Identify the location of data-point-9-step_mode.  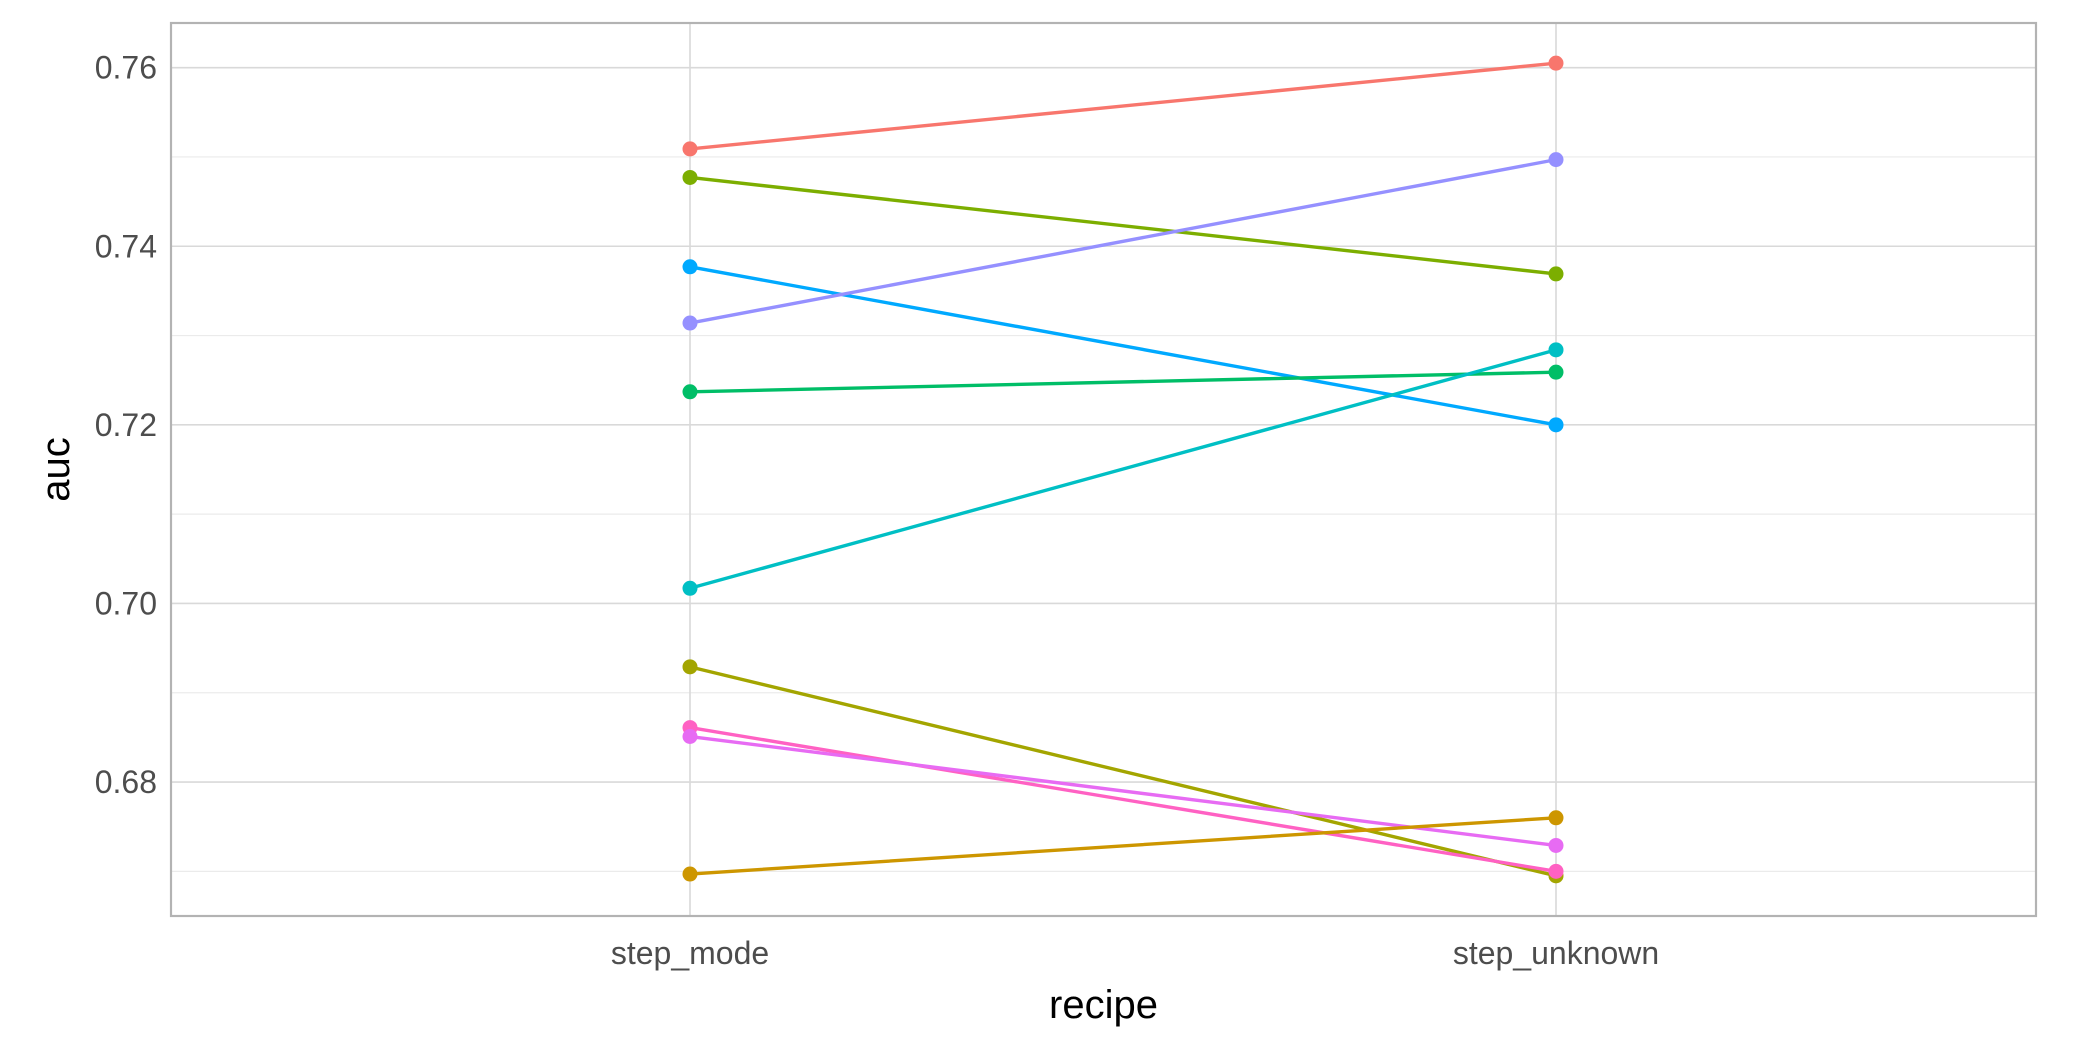
(690, 874).